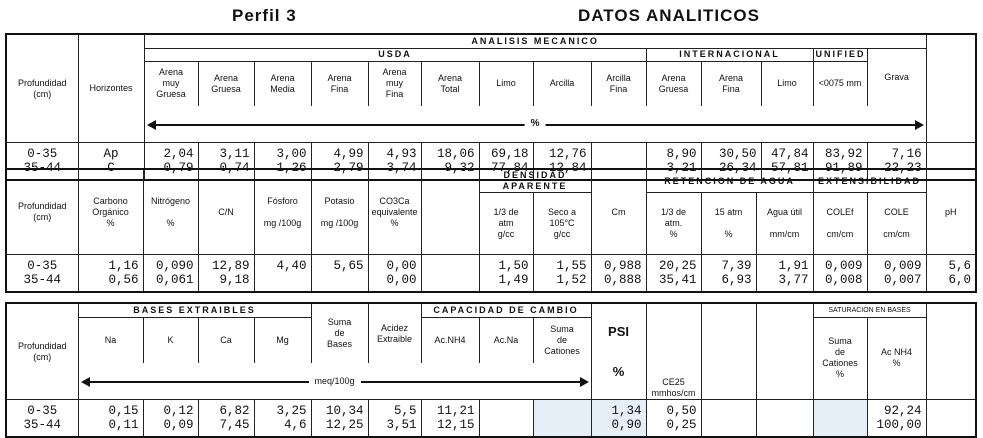 The image size is (983, 438). Describe the element at coordinates (562, 223) in the screenshot. I see `header-col-9: Seco a 105°C g/cc` at that location.